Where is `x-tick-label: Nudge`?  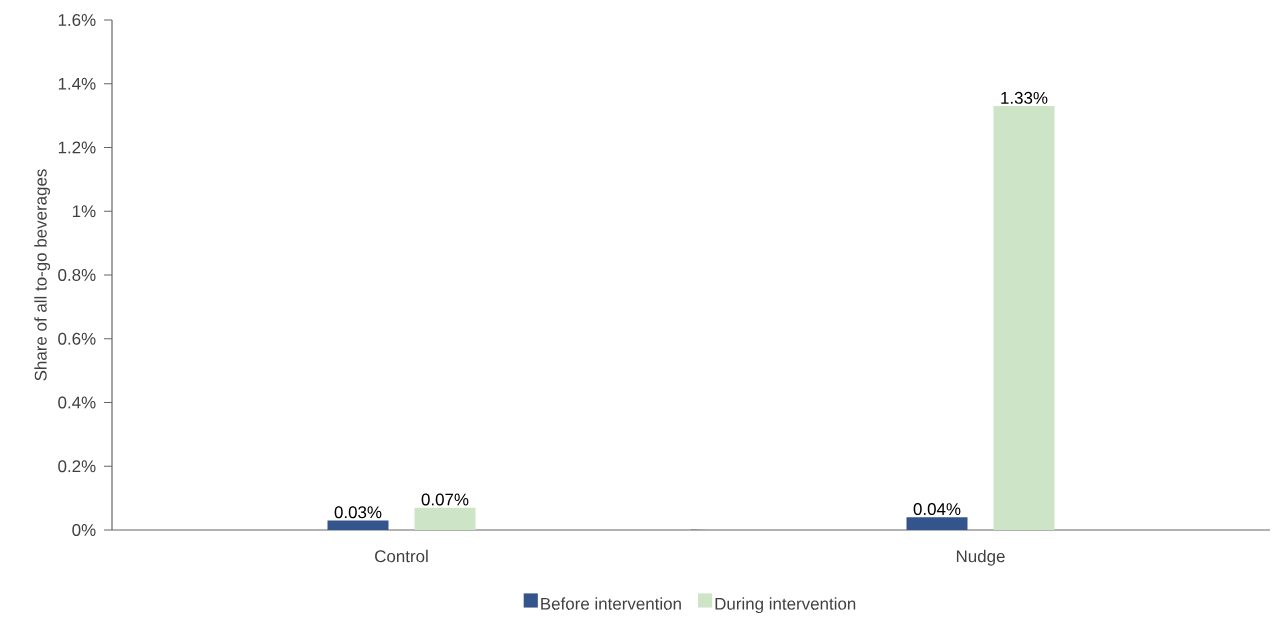 x-tick-label: Nudge is located at coordinates (980, 557).